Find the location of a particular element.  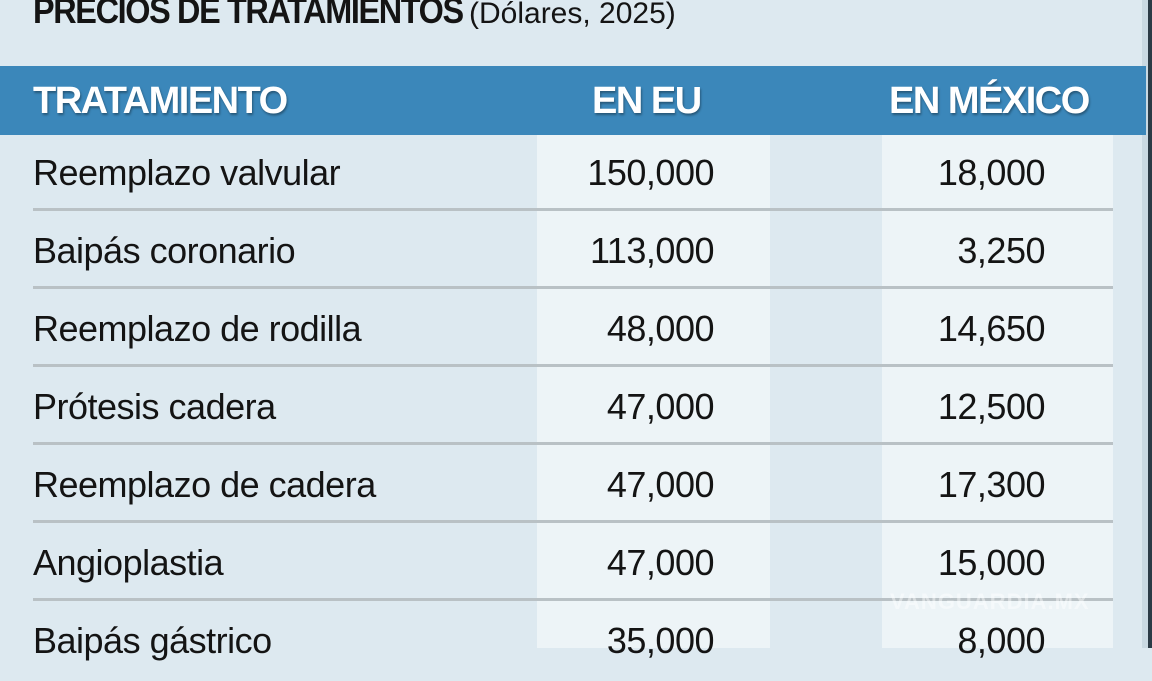

treatment-name: Reemplazo de cadera is located at coordinates (204, 484).